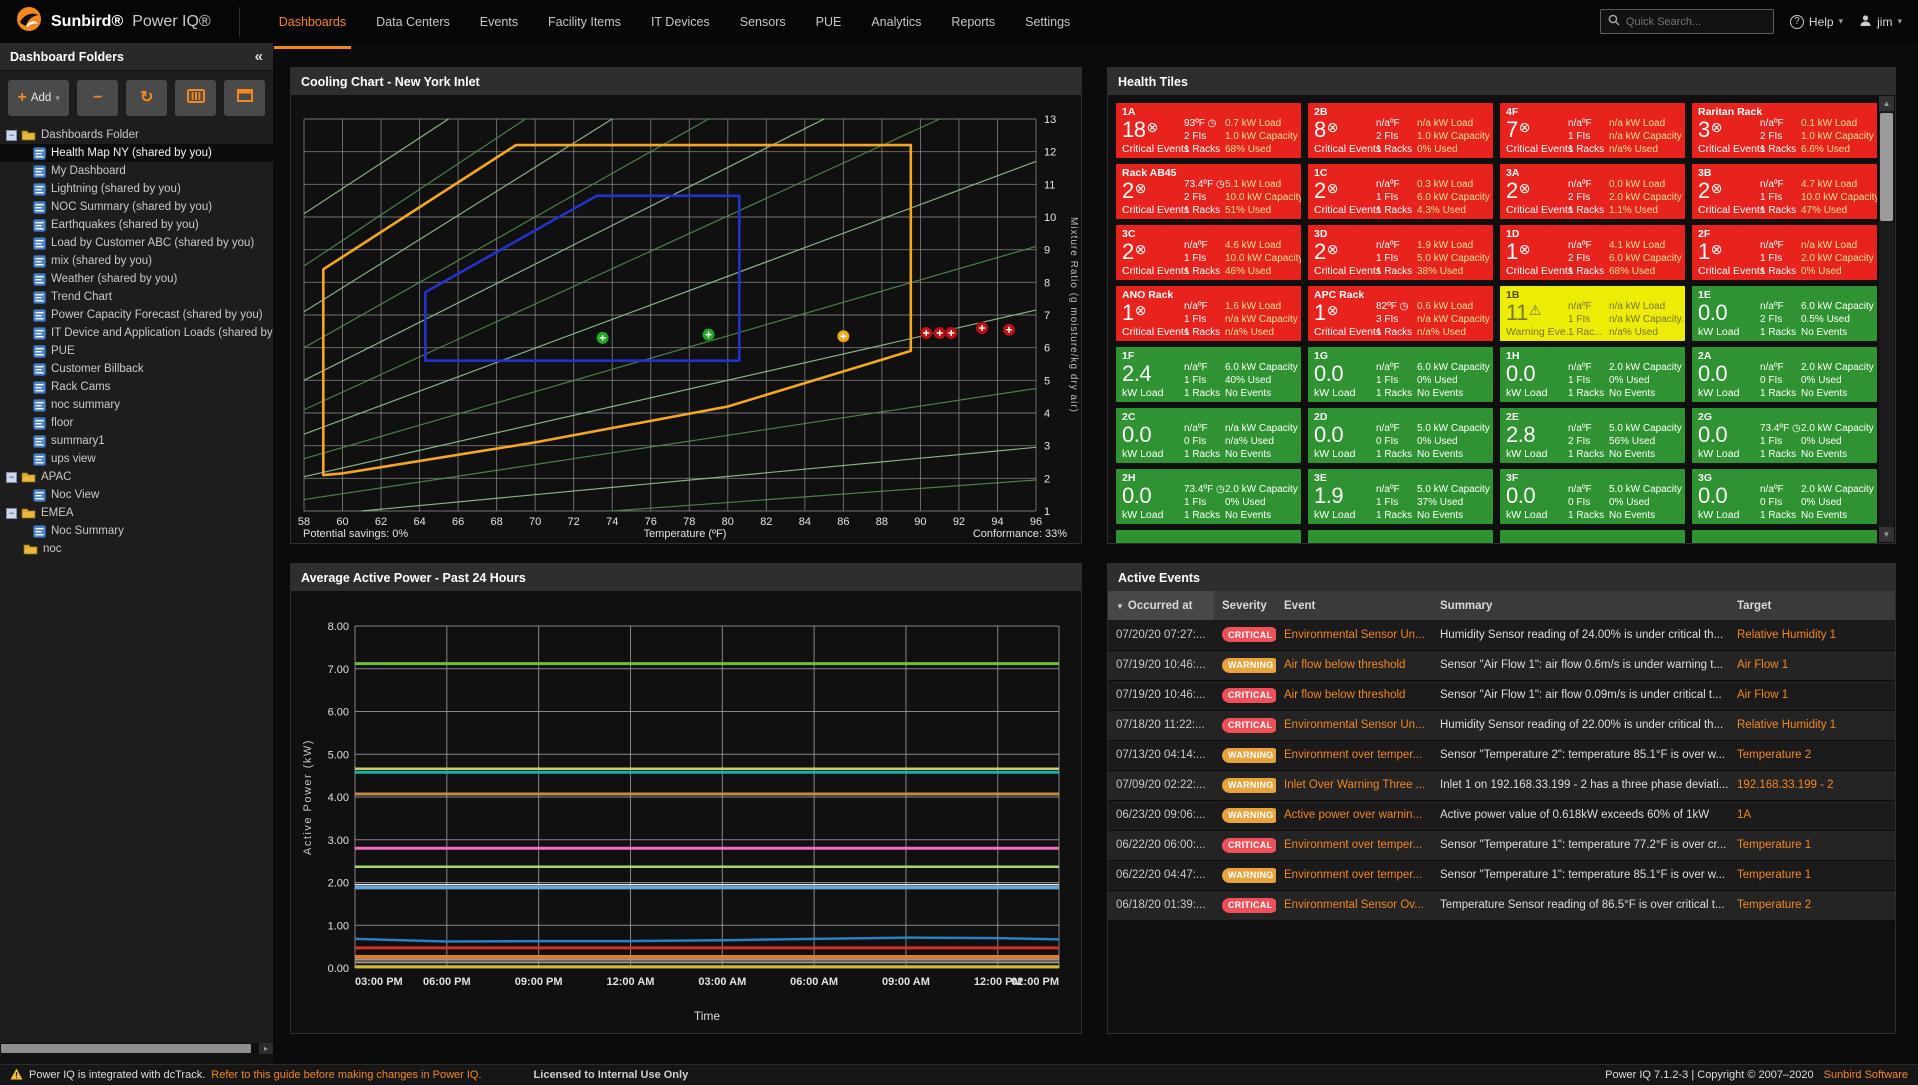  Describe the element at coordinates (584, 21) in the screenshot. I see `nav-item-facility-items: Facility Items` at that location.